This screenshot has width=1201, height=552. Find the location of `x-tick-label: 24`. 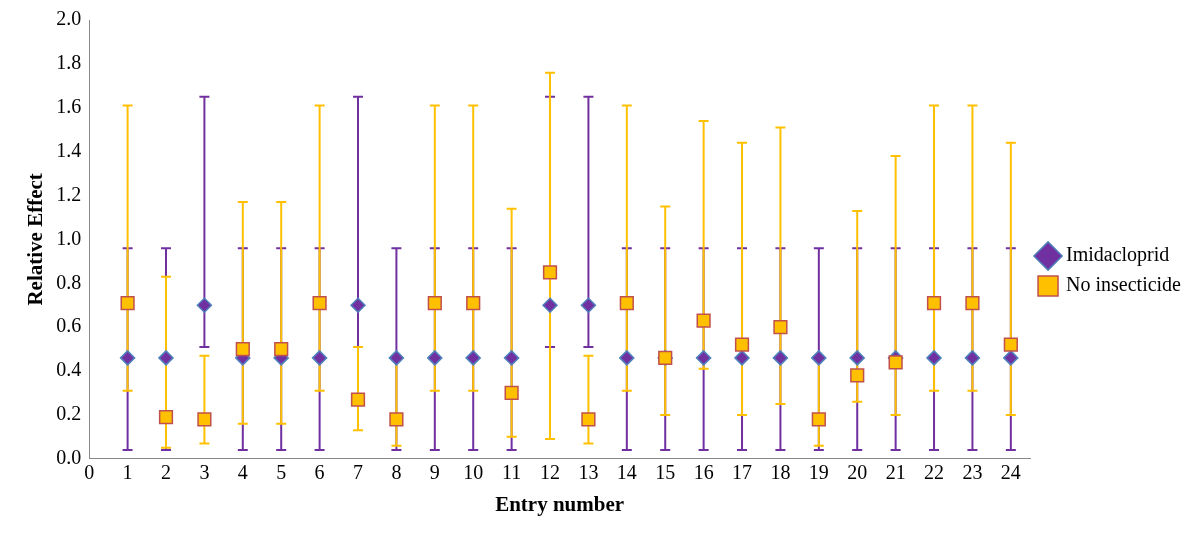

x-tick-label: 24 is located at coordinates (1010, 472).